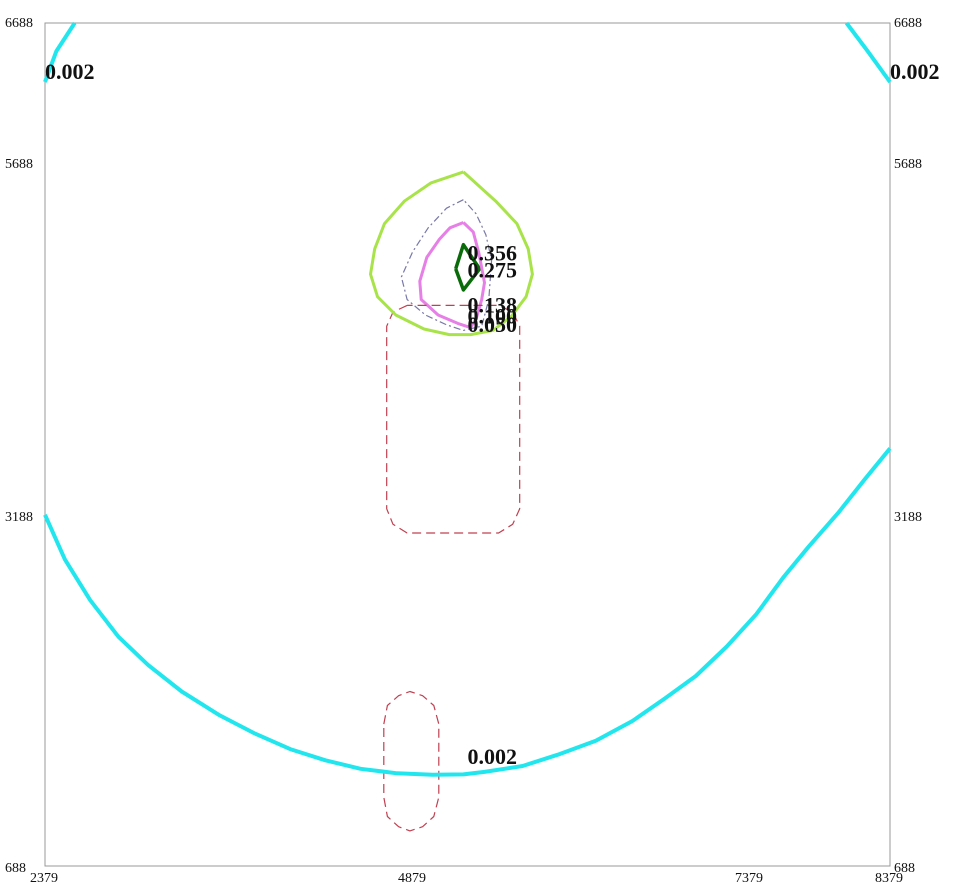 The width and height of the screenshot is (954, 884). Describe the element at coordinates (493, 252) in the screenshot. I see `contour-label-0-356-0: 0.356` at that location.